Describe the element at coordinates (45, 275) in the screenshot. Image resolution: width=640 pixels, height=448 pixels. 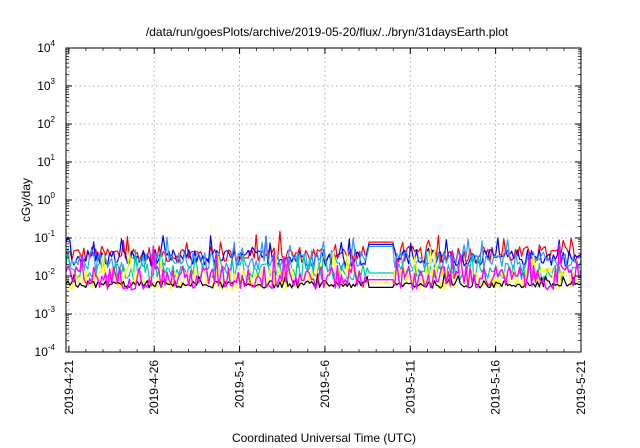
I see `y-tick-label: 10⁻²` at that location.